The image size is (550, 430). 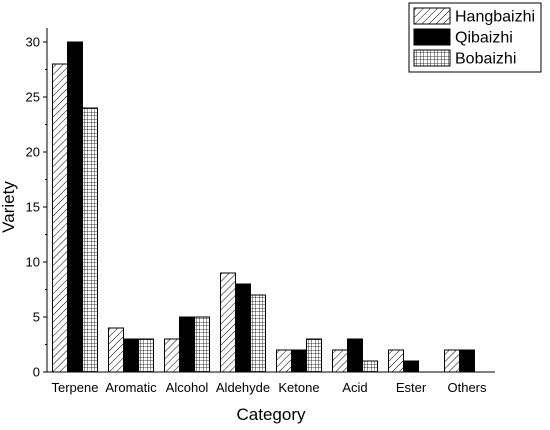 I want to click on bar-hangbaizhi-acid, so click(x=340, y=361).